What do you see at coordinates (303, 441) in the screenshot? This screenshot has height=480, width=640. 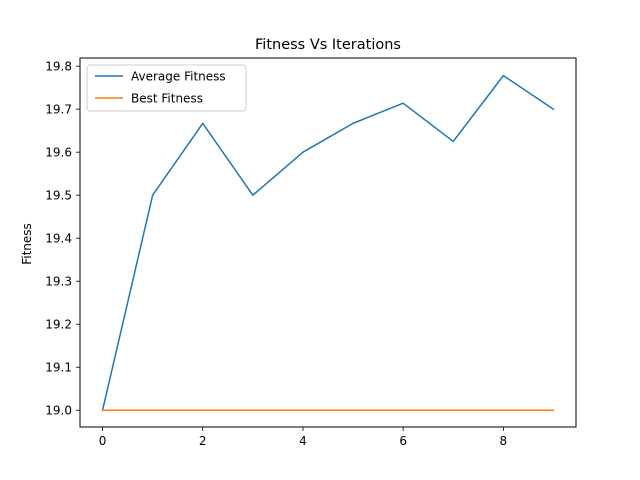 I see `x-tick-label: 4` at bounding box center [303, 441].